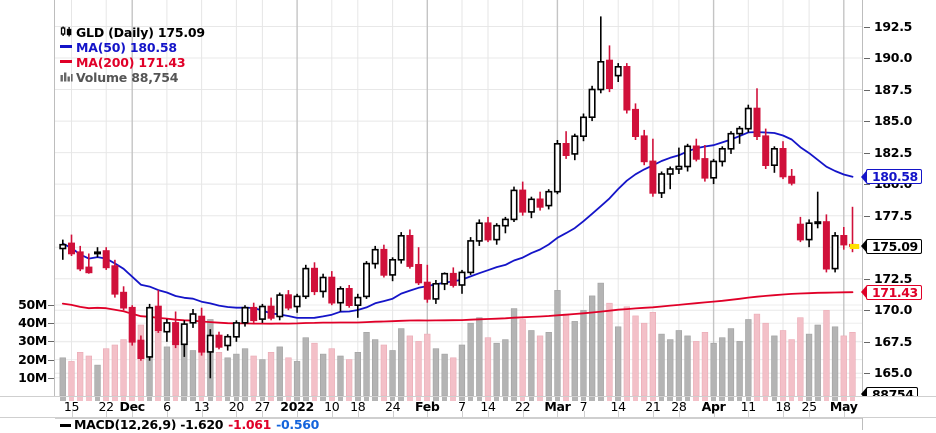 Image resolution: width=936 pixels, height=433 pixels. I want to click on date-tick-label: Dec, so click(132, 406).